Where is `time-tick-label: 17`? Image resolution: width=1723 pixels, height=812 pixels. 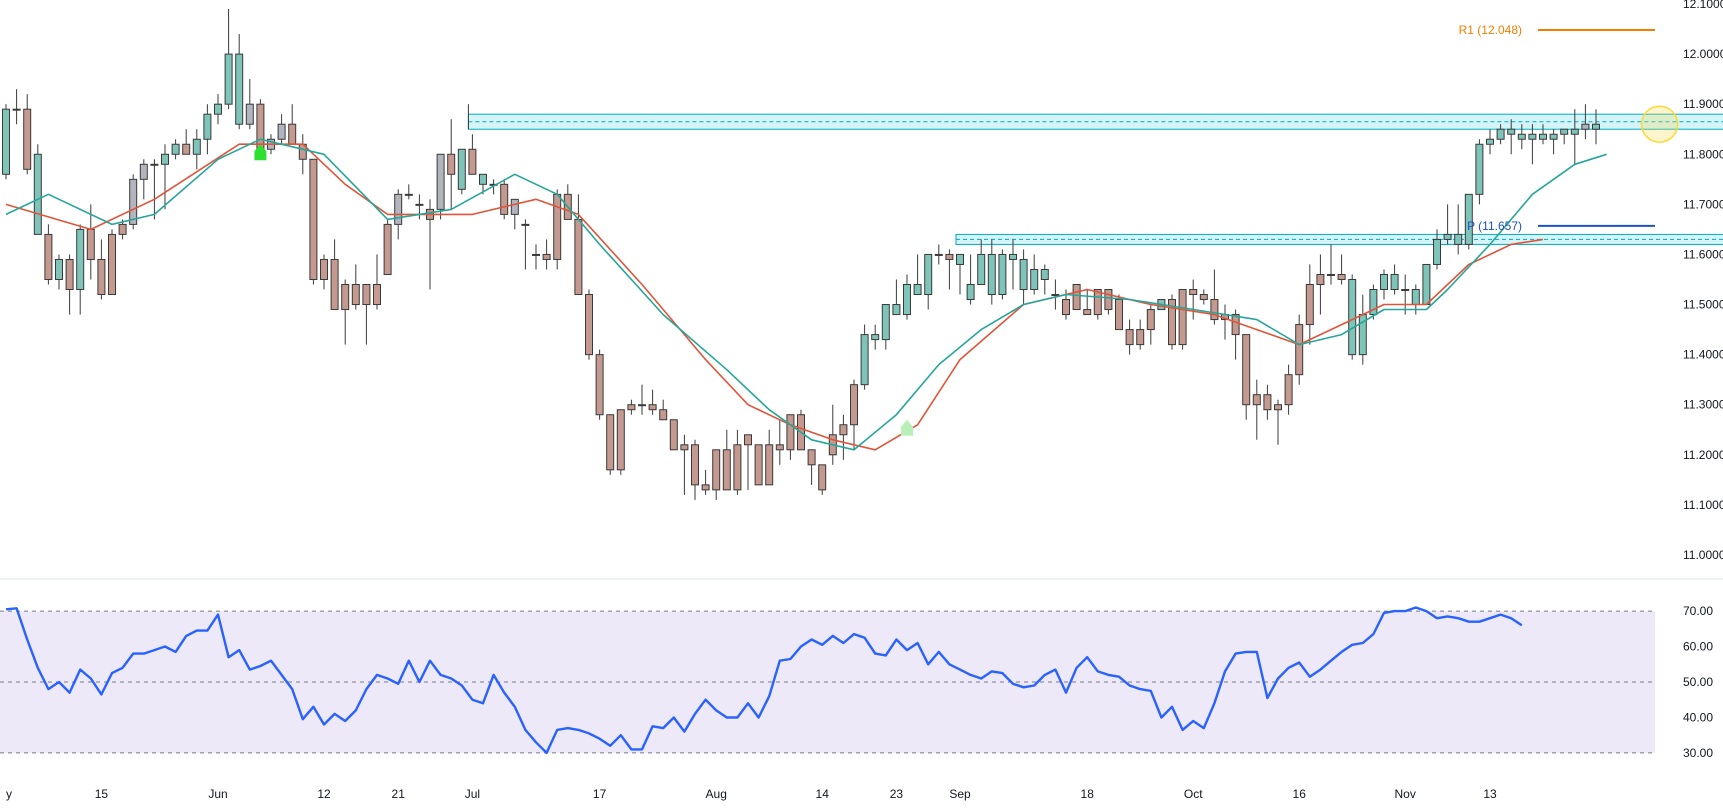 time-tick-label: 17 is located at coordinates (600, 794).